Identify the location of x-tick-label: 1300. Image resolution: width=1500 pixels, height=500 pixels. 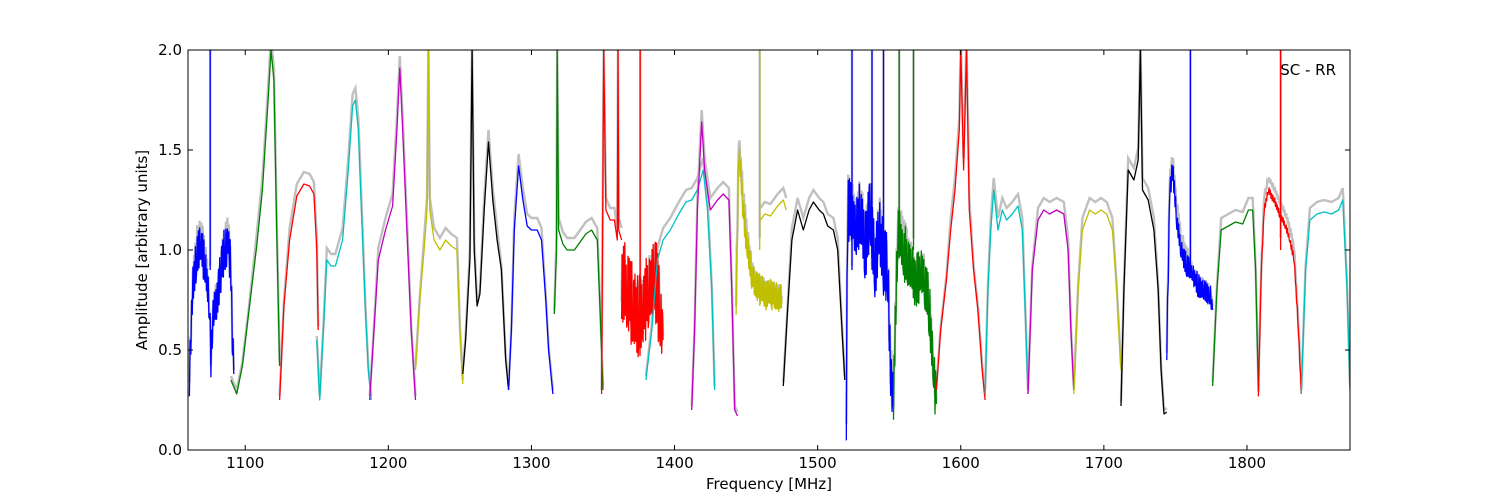
(531, 463).